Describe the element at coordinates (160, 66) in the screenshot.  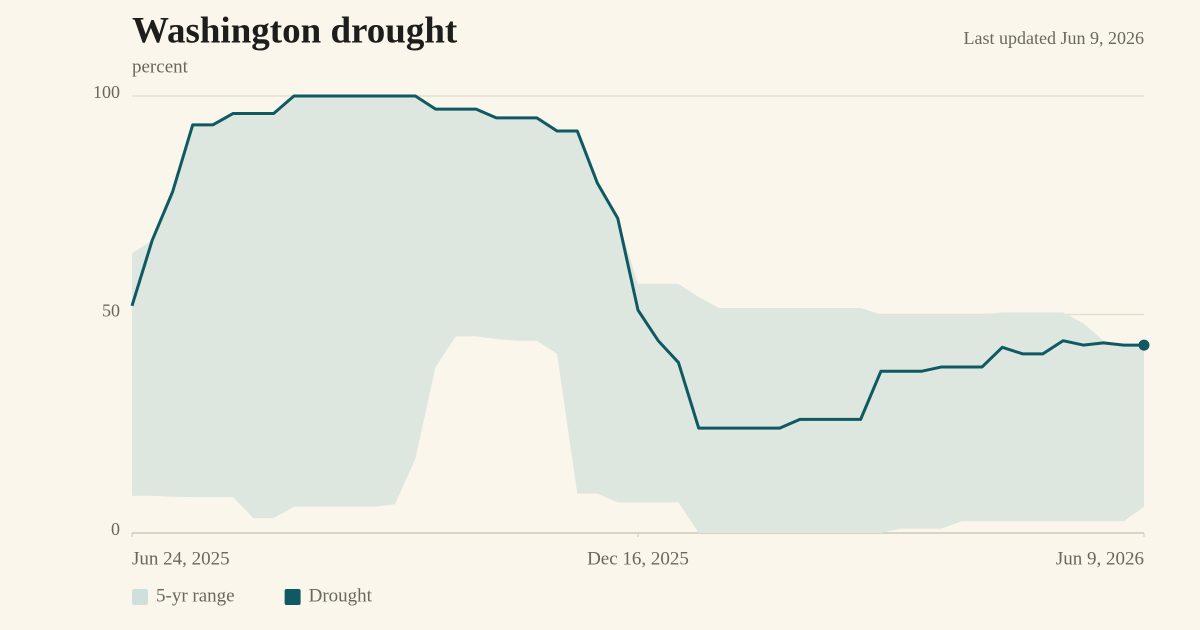
I see `subtitle: percent` at that location.